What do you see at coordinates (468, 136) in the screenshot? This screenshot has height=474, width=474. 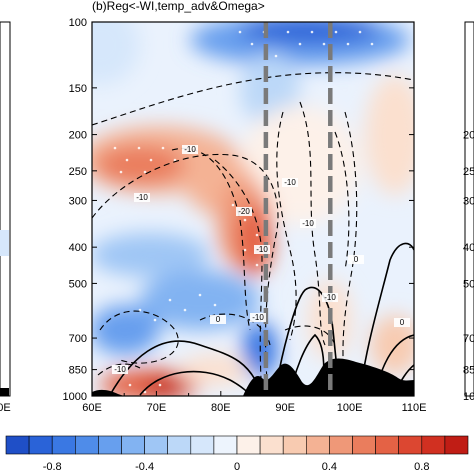 I see `right-panel-y-tick-label: 20` at bounding box center [468, 136].